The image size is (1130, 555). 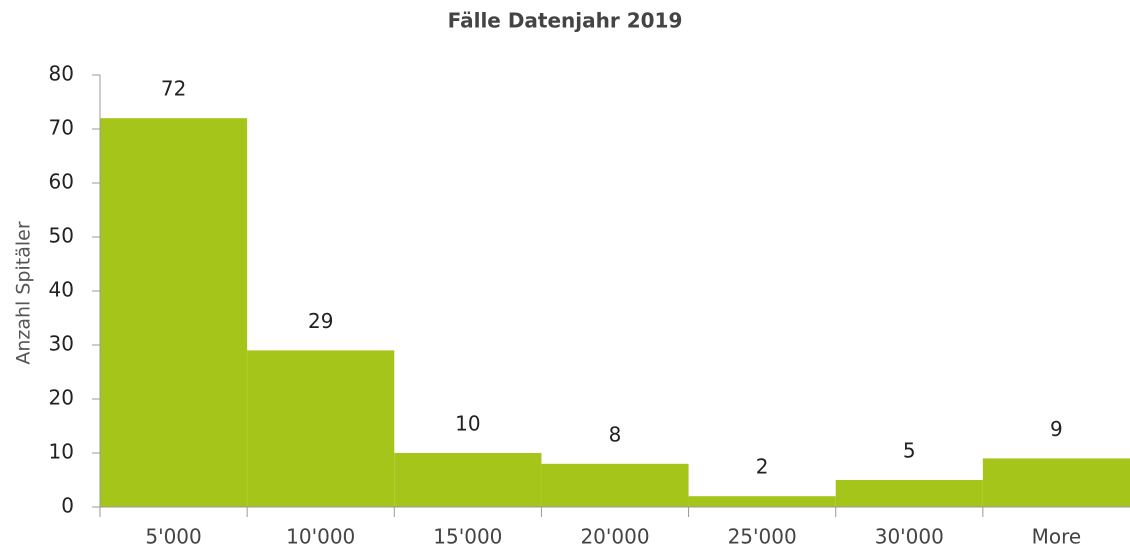 What do you see at coordinates (320, 321) in the screenshot?
I see `data-label: 29` at bounding box center [320, 321].